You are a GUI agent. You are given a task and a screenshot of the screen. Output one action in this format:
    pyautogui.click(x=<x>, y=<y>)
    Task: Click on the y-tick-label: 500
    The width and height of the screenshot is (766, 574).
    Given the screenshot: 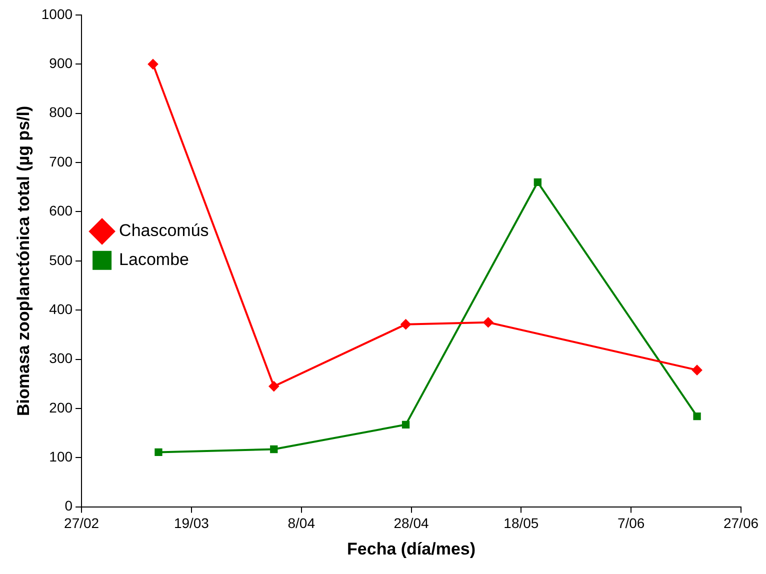 What is the action you would take?
    pyautogui.click(x=61, y=260)
    